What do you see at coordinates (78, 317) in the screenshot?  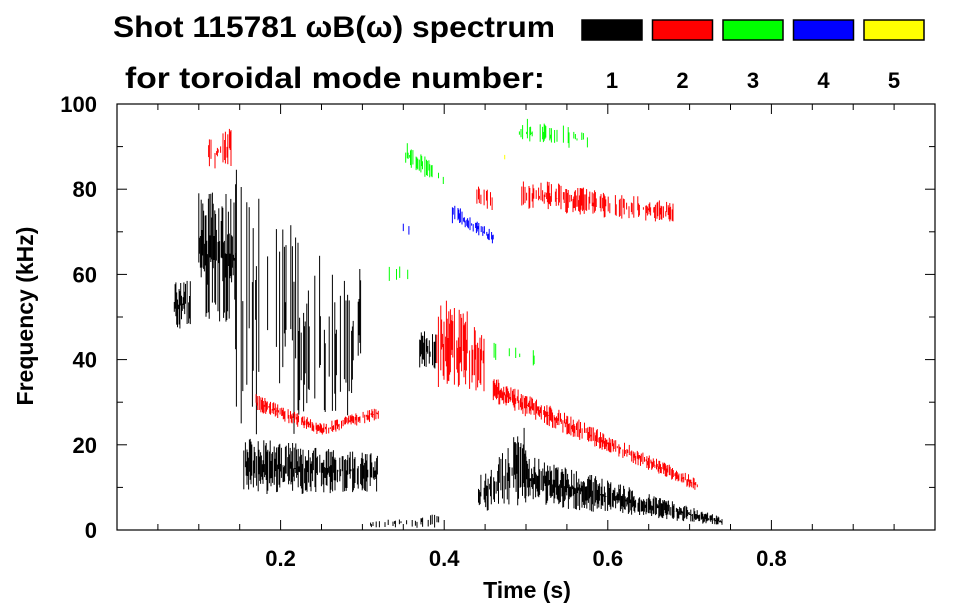 I see `y-tick-labels: 0 20 40 60 80 100` at bounding box center [78, 317].